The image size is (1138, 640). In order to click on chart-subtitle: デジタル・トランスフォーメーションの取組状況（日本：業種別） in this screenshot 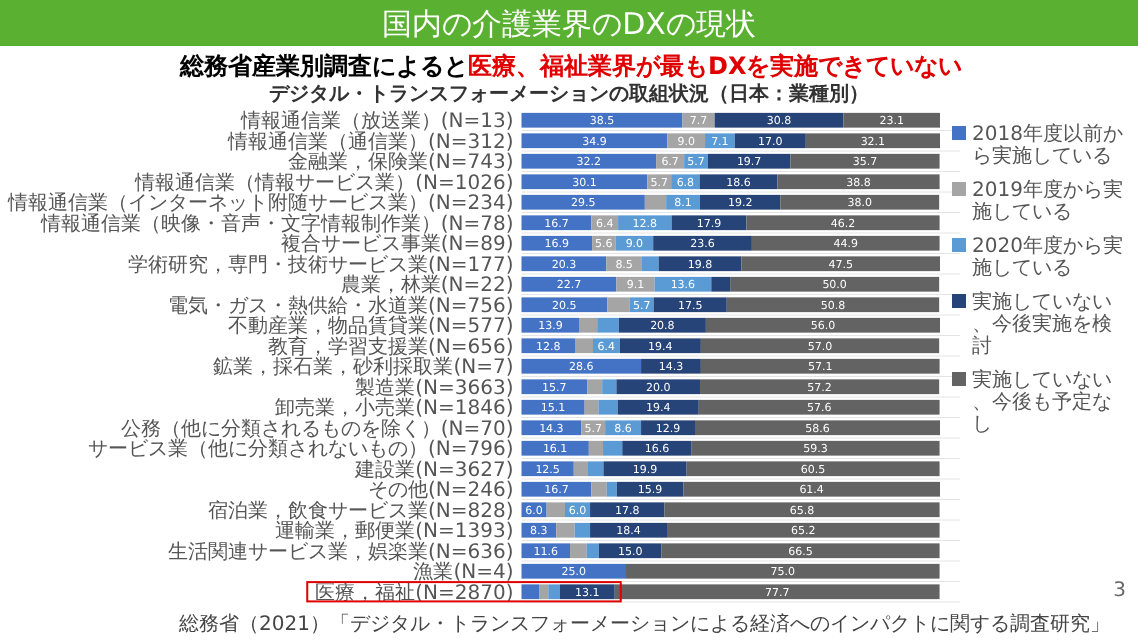, I will do `click(569, 94)`.